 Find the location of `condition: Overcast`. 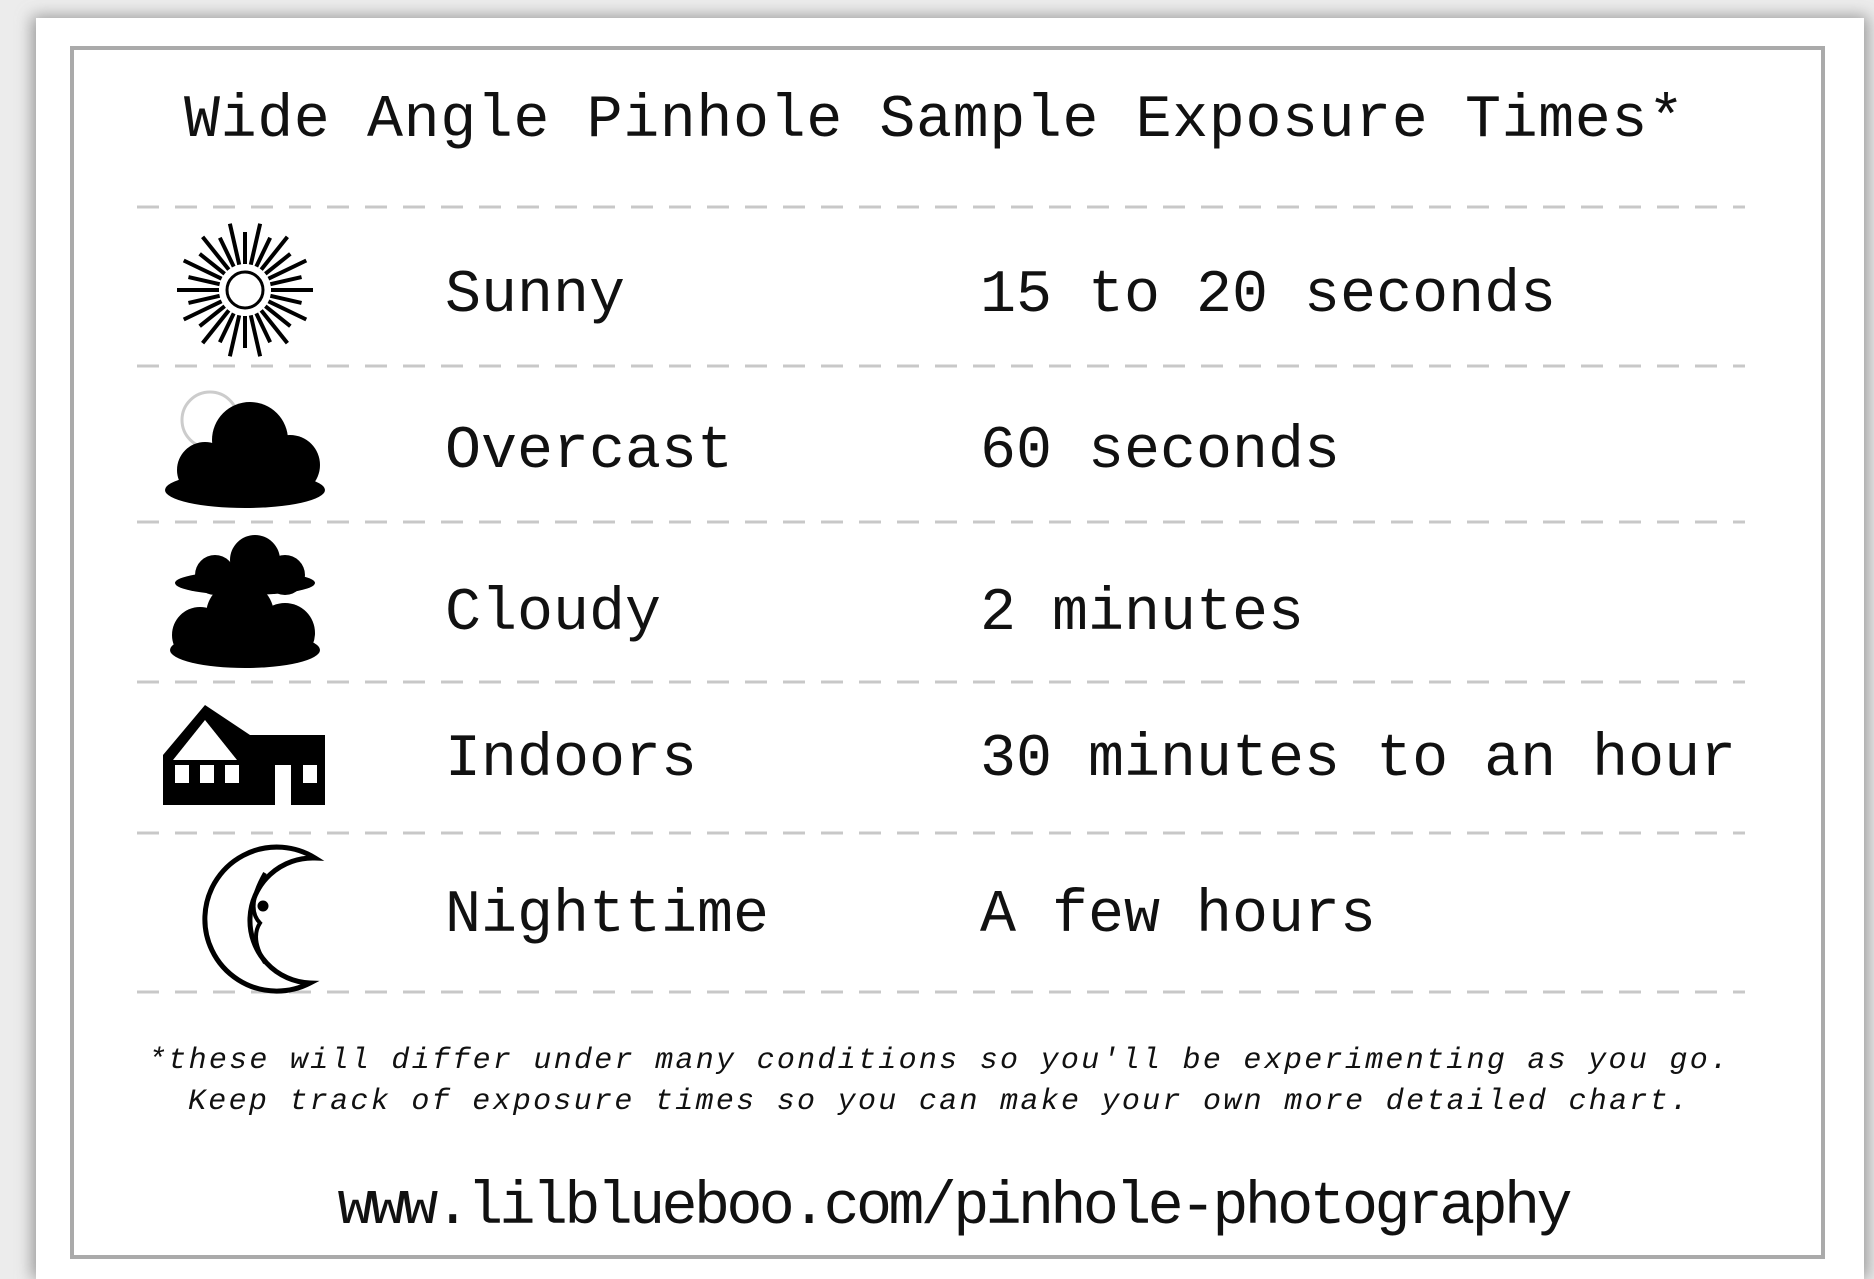

condition: Overcast is located at coordinates (589, 452).